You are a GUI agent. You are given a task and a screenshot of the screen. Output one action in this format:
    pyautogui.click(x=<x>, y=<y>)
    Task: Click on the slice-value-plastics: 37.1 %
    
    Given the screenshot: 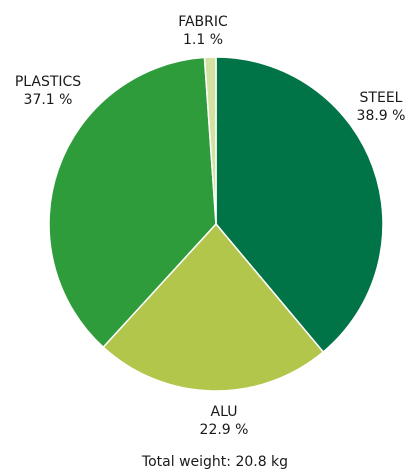 What is the action you would take?
    pyautogui.click(x=48, y=100)
    